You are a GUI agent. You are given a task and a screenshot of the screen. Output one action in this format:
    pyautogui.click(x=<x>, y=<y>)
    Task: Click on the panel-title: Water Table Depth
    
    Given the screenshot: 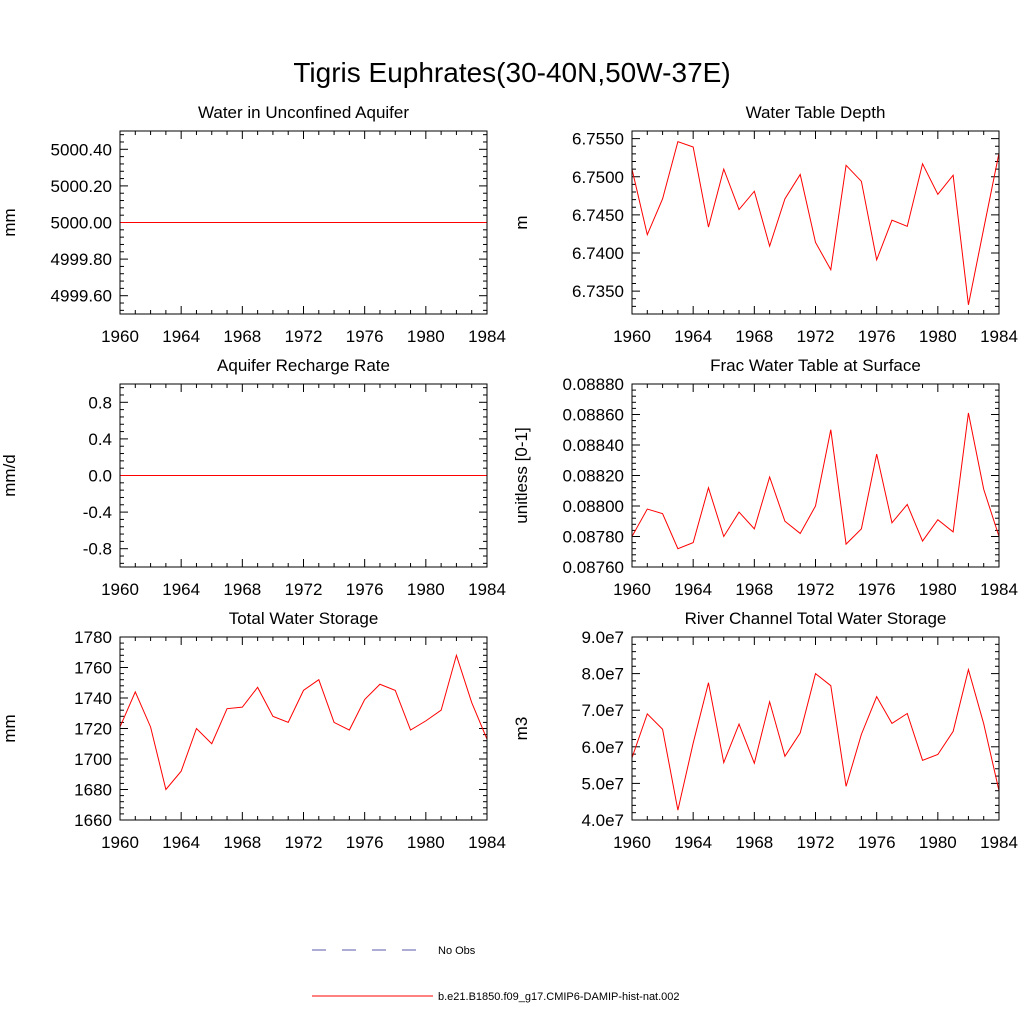 What is the action you would take?
    pyautogui.click(x=816, y=112)
    